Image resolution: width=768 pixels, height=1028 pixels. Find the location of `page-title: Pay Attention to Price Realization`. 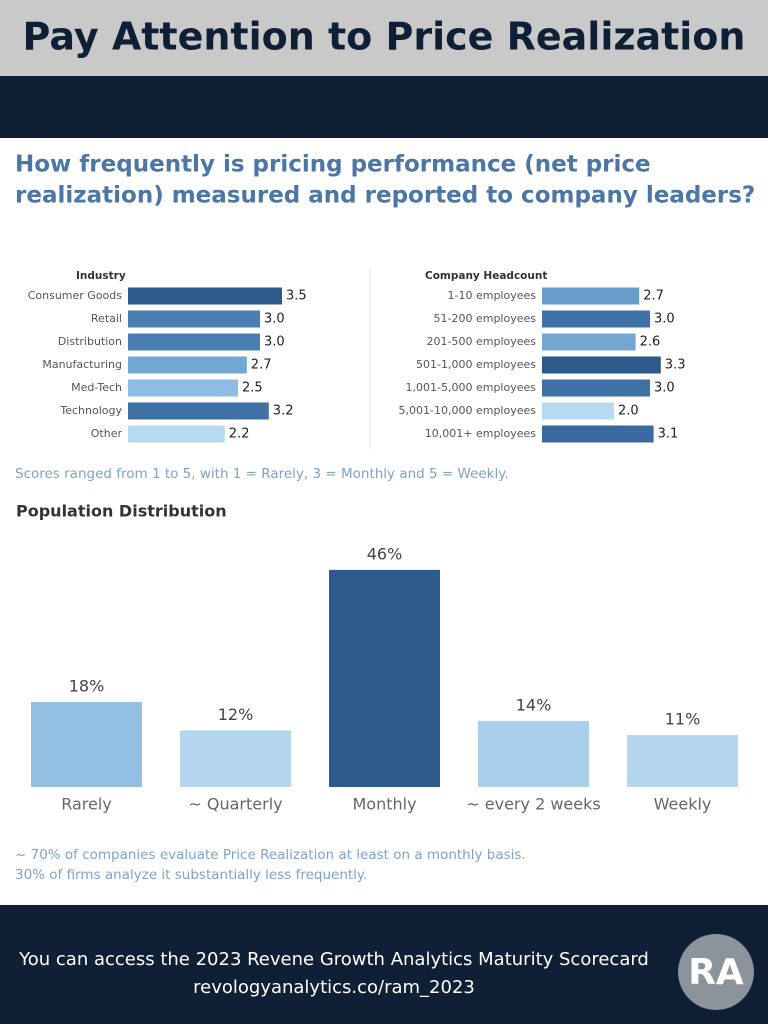

page-title: Pay Attention to Price Realization is located at coordinates (384, 37).